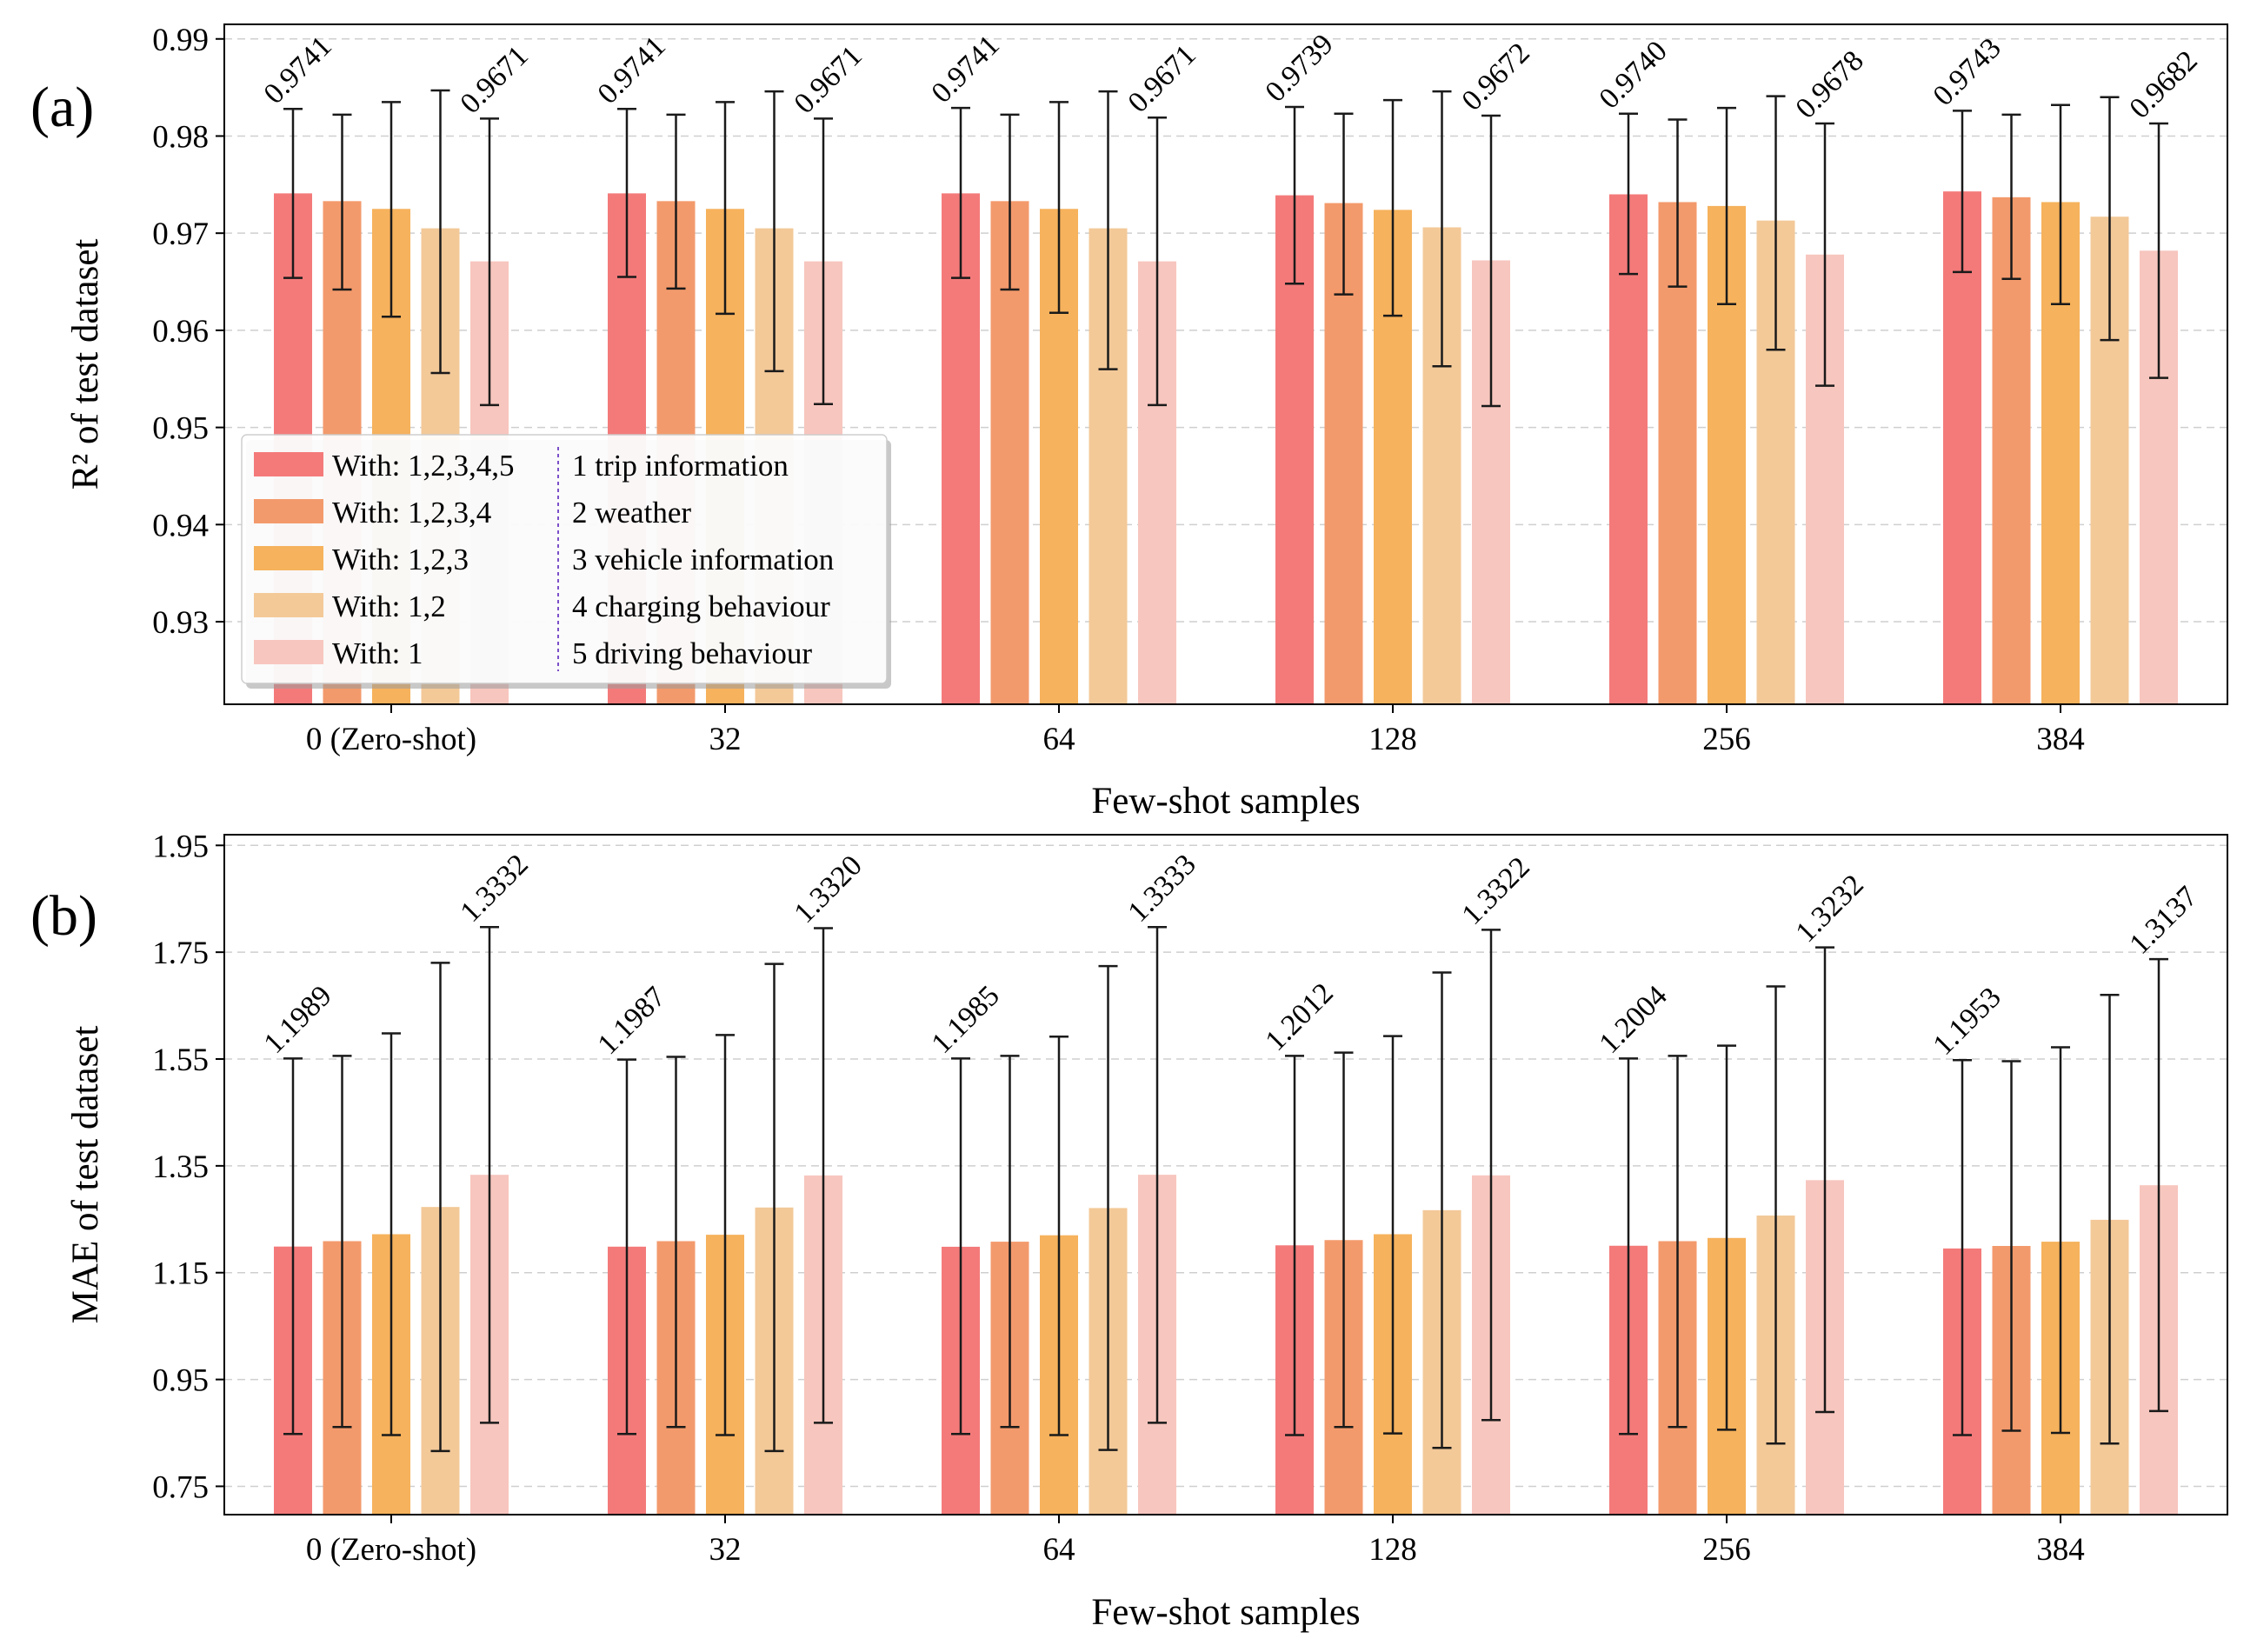  I want to click on value-label: 0.9678, so click(1829, 84).